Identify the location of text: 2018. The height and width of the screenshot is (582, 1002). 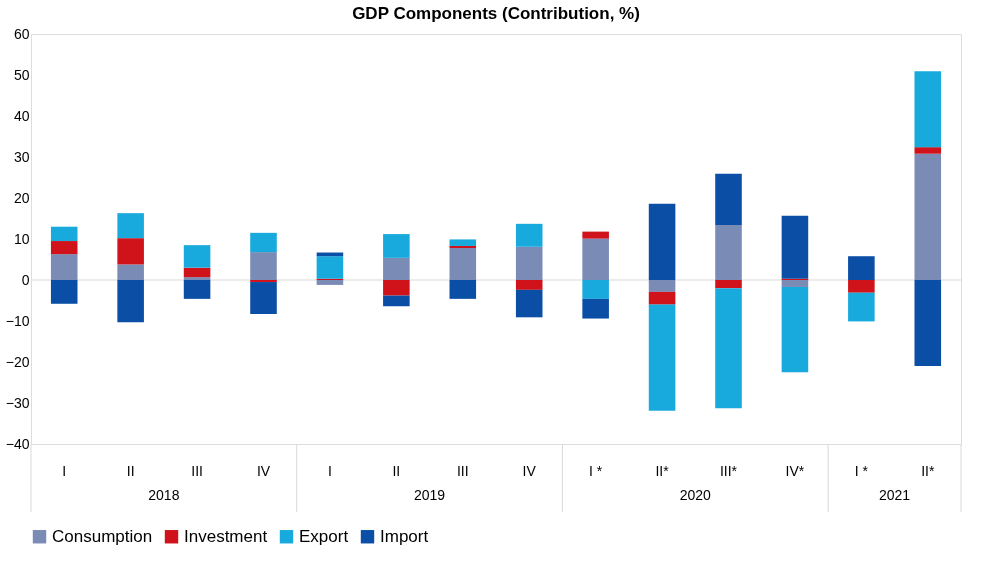
(164, 495).